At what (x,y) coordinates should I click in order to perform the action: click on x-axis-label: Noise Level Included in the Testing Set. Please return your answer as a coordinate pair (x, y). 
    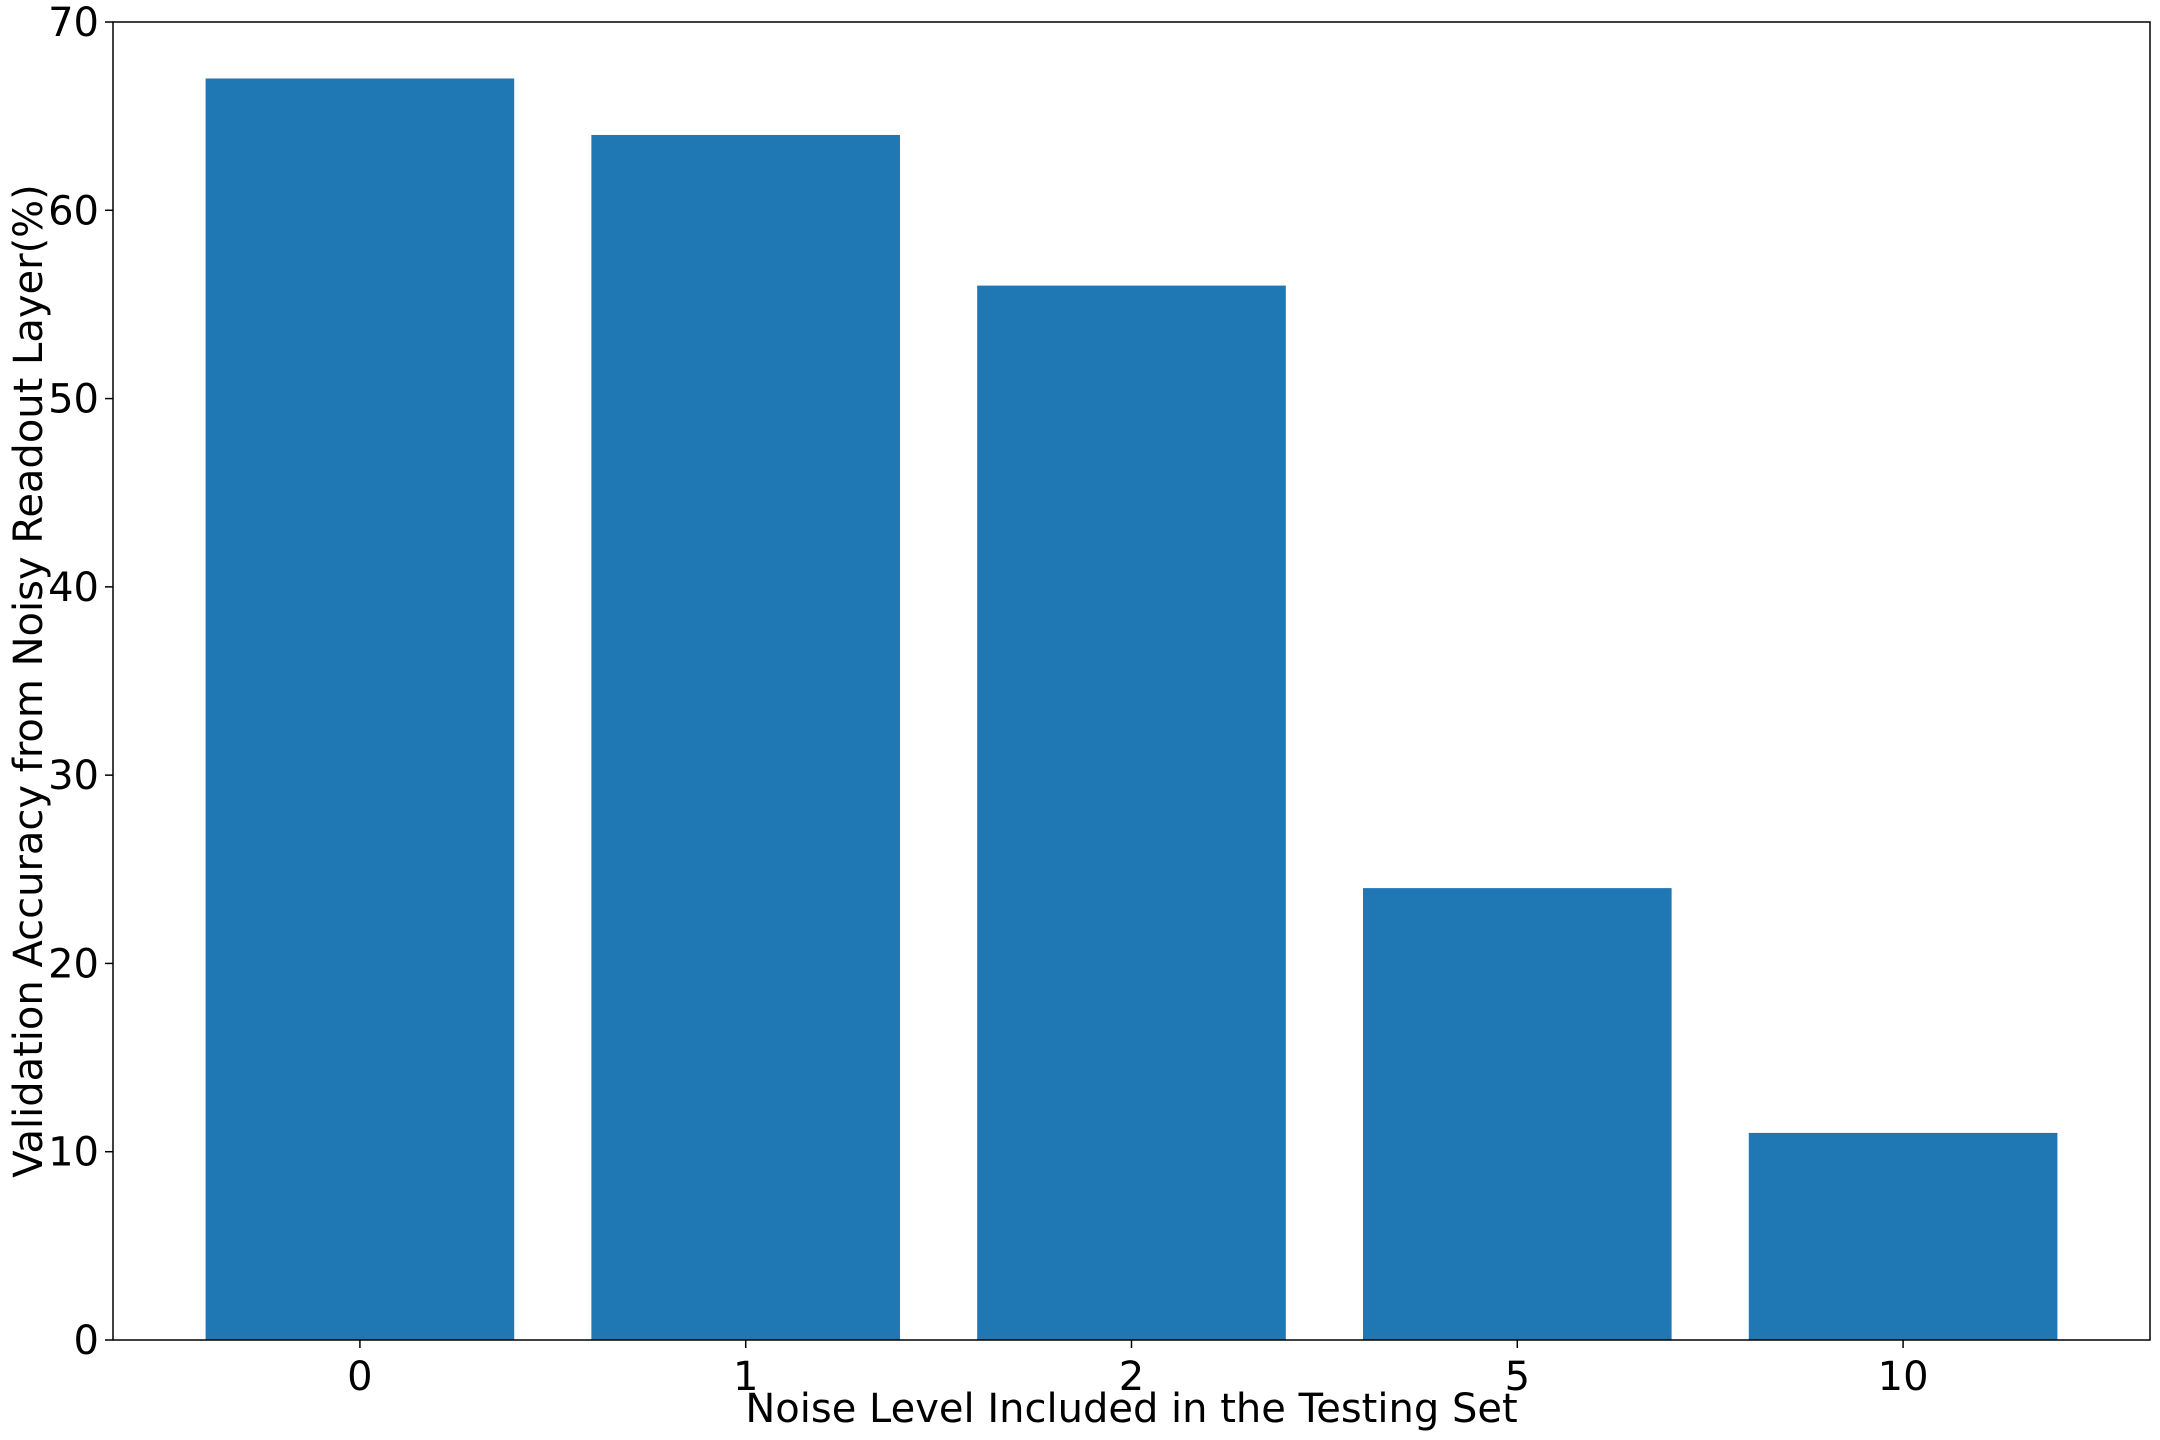
    Looking at the image, I should click on (1131, 1409).